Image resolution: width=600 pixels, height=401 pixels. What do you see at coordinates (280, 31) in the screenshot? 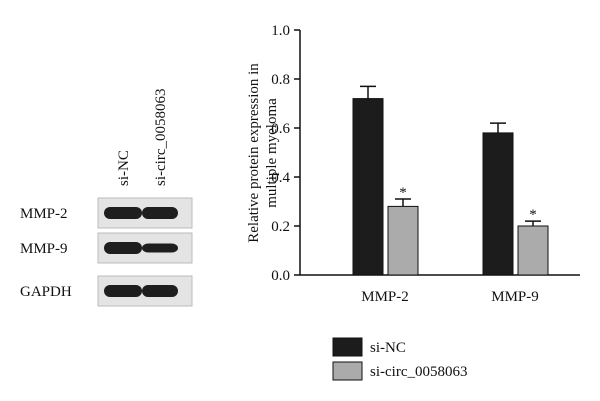
I see `y-tick-label: 1.0` at bounding box center [280, 31].